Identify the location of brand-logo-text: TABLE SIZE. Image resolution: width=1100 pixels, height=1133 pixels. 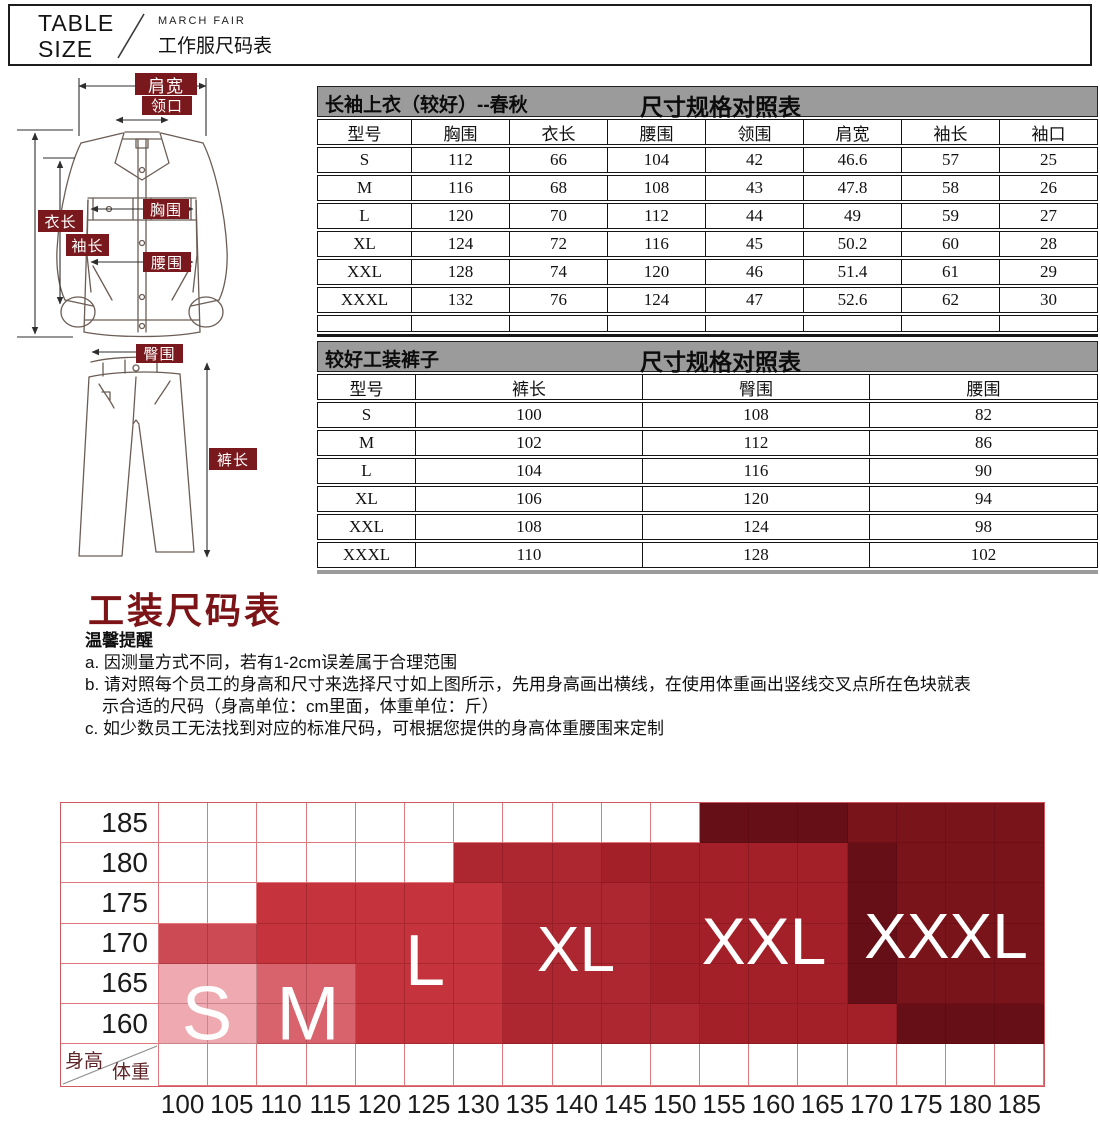
(76, 36).